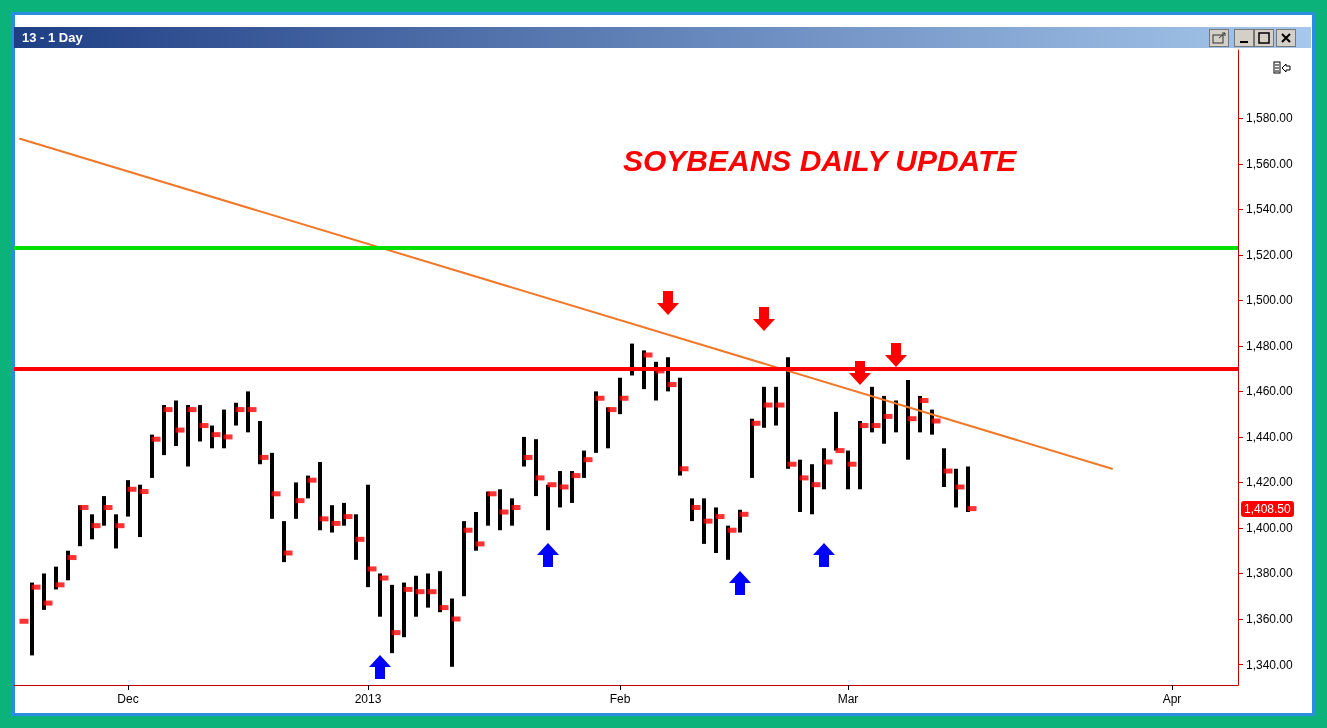 The height and width of the screenshot is (728, 1327). What do you see at coordinates (848, 699) in the screenshot?
I see `x-tick-label: Mar` at bounding box center [848, 699].